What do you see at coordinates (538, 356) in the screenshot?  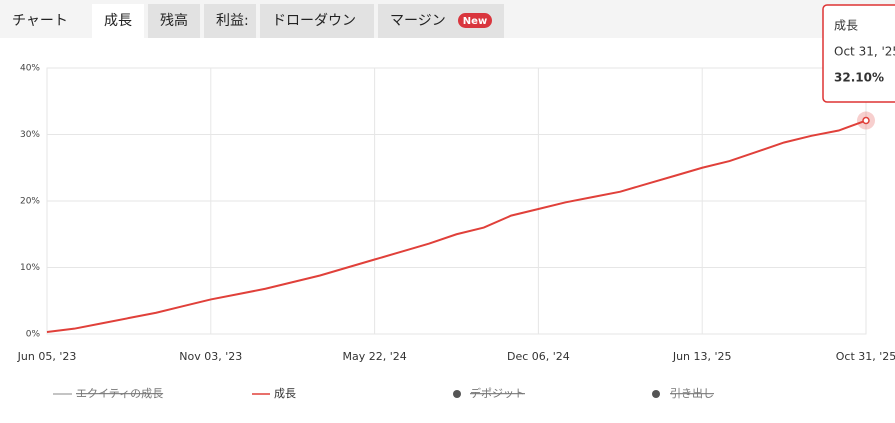 I see `x-tick-label: Dec 06, '24` at bounding box center [538, 356].